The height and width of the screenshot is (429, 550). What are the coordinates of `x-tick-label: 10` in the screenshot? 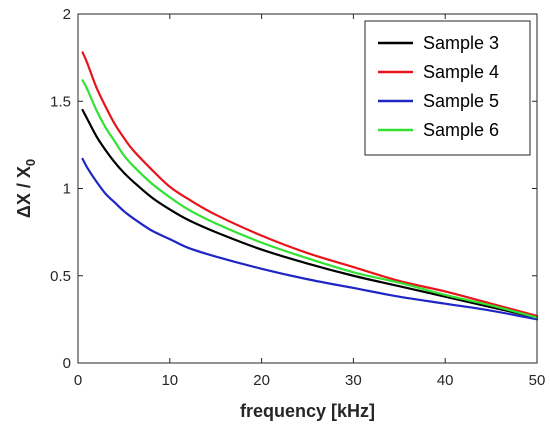 It's located at (169, 380).